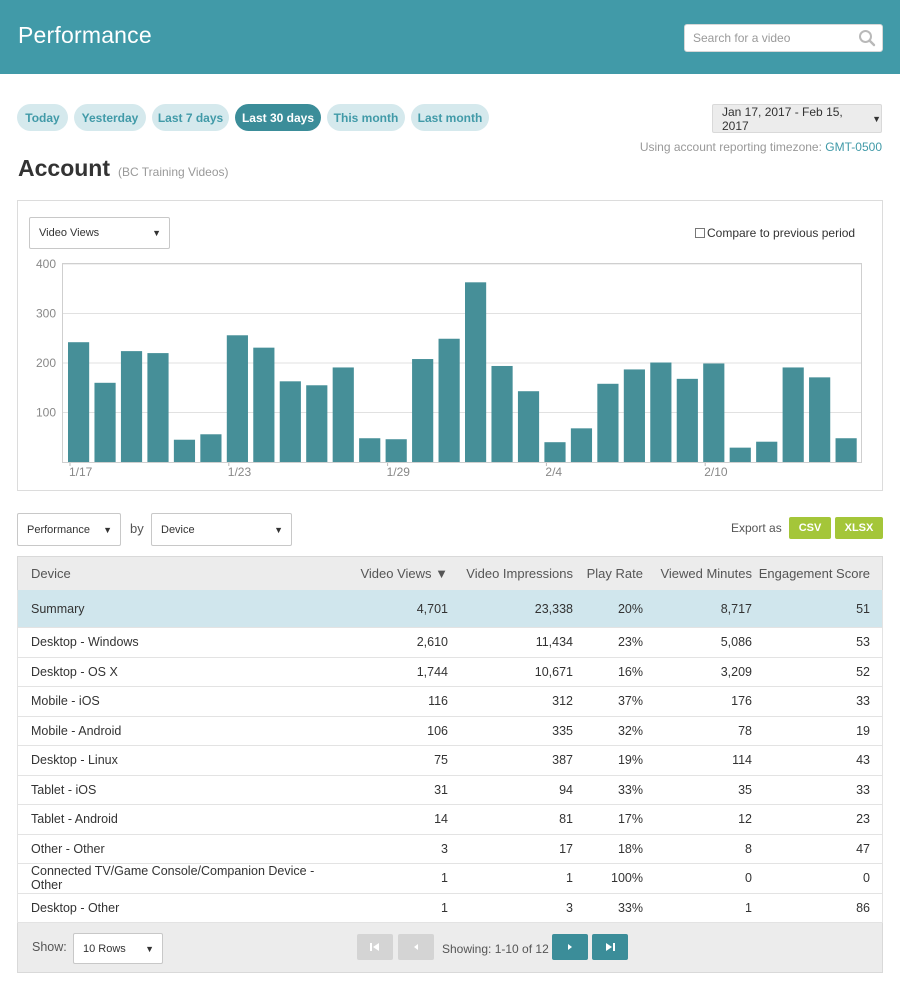 Image resolution: width=900 pixels, height=982 pixels. What do you see at coordinates (867, 38) in the screenshot?
I see `search-icon` at bounding box center [867, 38].